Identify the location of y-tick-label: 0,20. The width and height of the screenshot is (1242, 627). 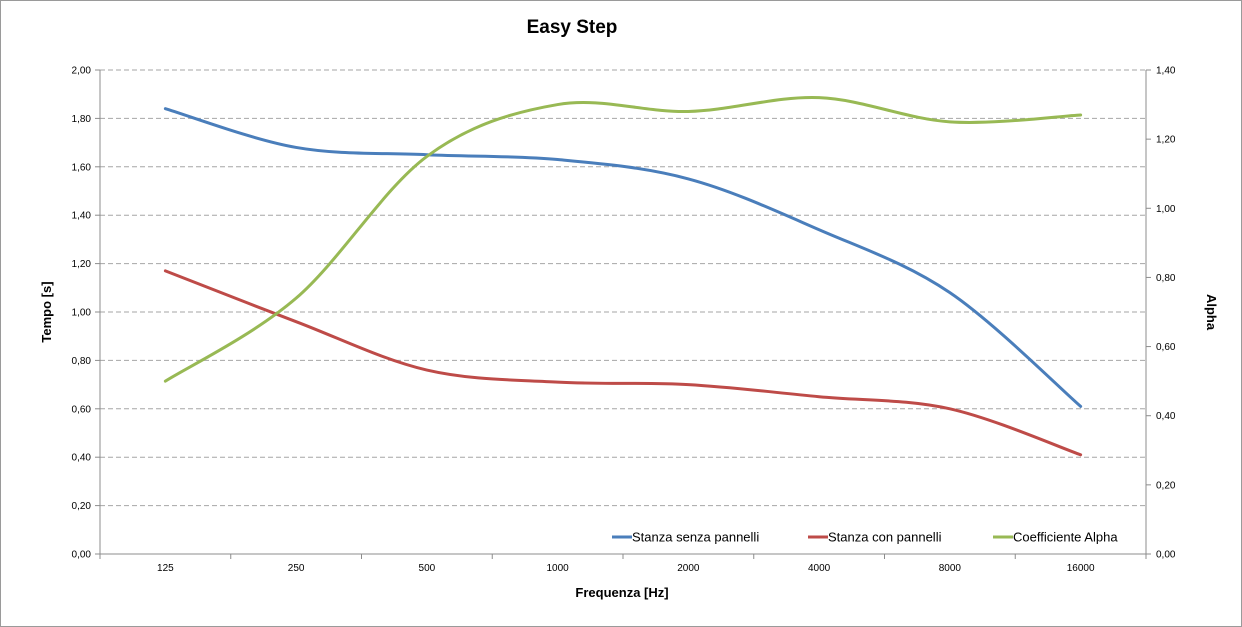
(82, 506).